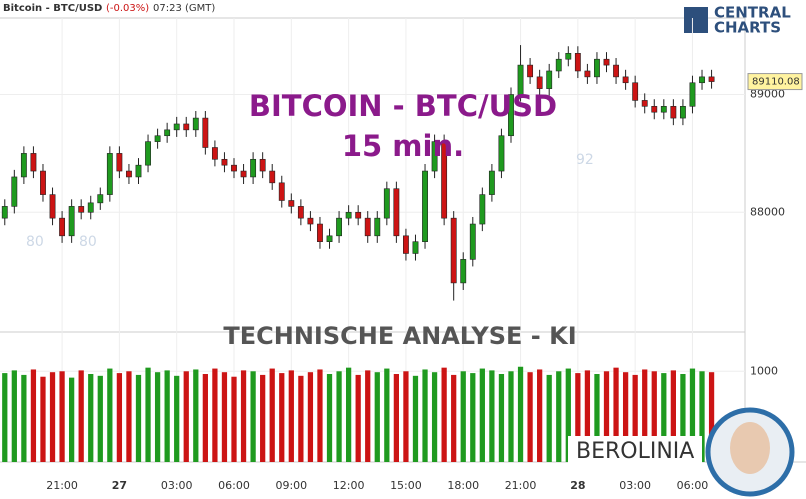 The image size is (806, 499). What do you see at coordinates (119, 485) in the screenshot?
I see `x-tick-label: 27` at bounding box center [119, 485].